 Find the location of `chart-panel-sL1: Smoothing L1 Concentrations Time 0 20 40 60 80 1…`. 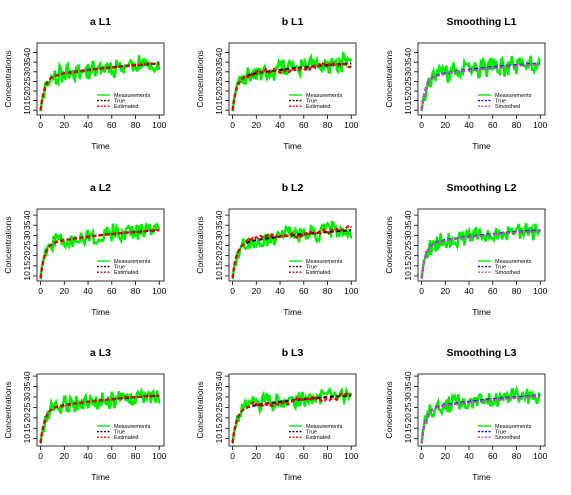

chart-panel-sL1: Smoothing L1 Concentrations Time 0 20 40 60 80 1… is located at coordinates (466, 83).